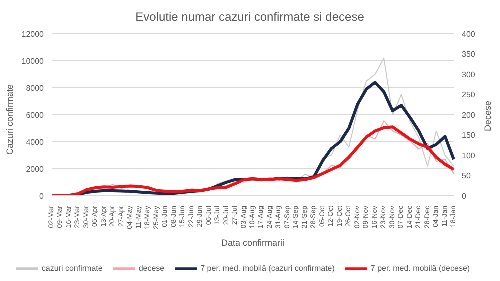  What do you see at coordinates (33, 34) in the screenshot?
I see `y-tick-label: 12000` at bounding box center [33, 34].